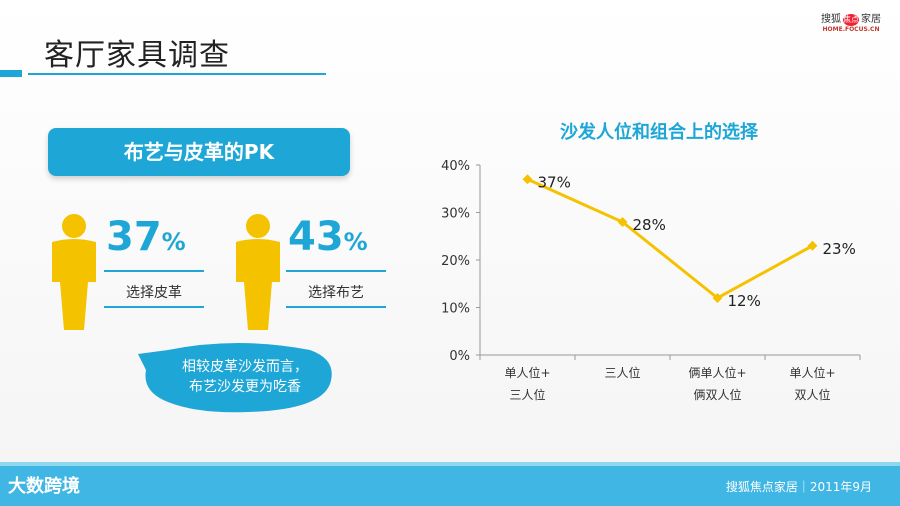 This screenshot has width=900, height=506. Describe the element at coordinates (744, 301) in the screenshot. I see `data-label: 12%` at that location.